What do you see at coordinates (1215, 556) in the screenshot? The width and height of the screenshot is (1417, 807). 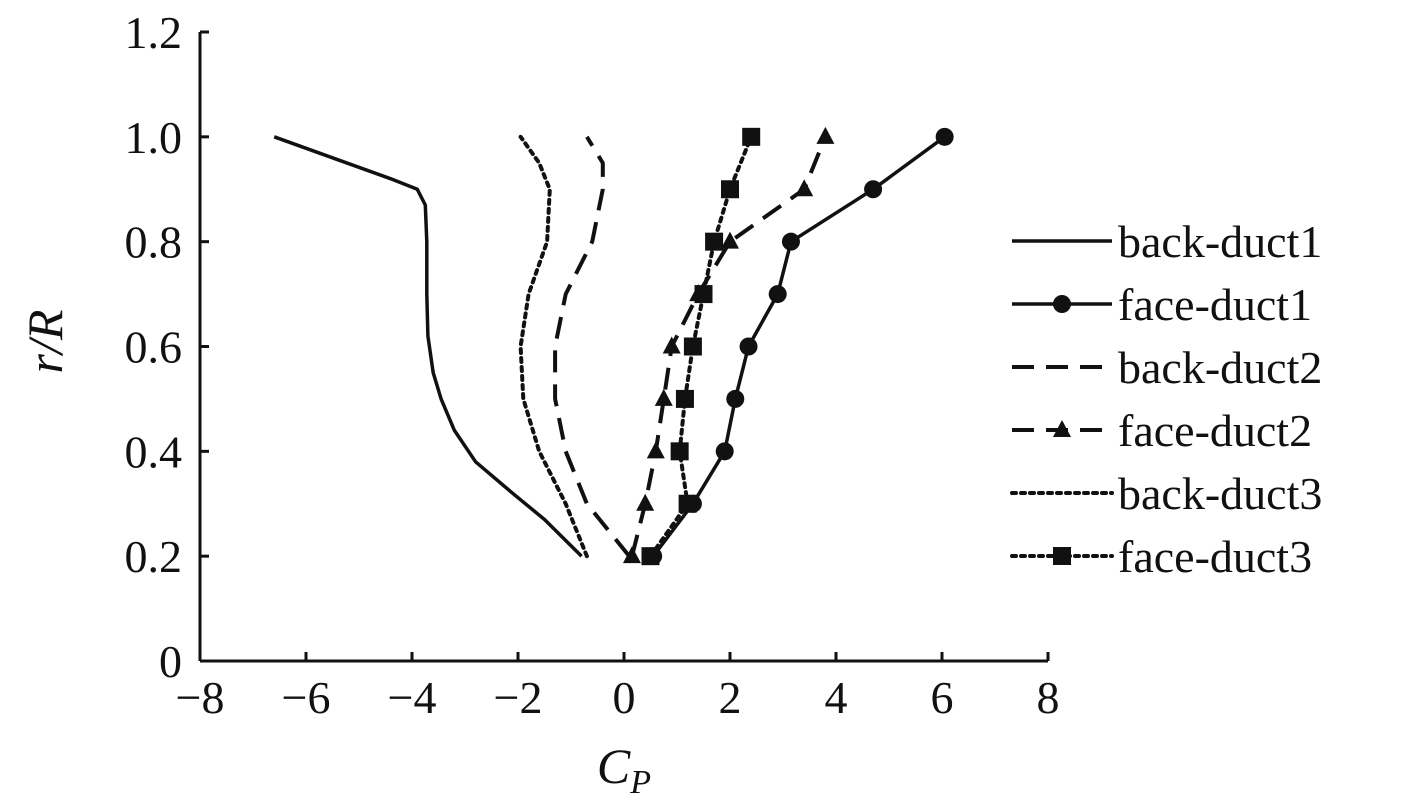 I see `legend-label: face-duct3` at bounding box center [1215, 556].